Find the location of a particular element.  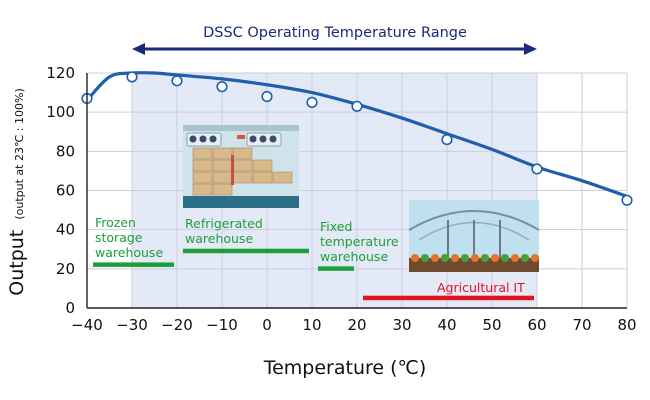

x-tick-label: 10 is located at coordinates (311, 325).